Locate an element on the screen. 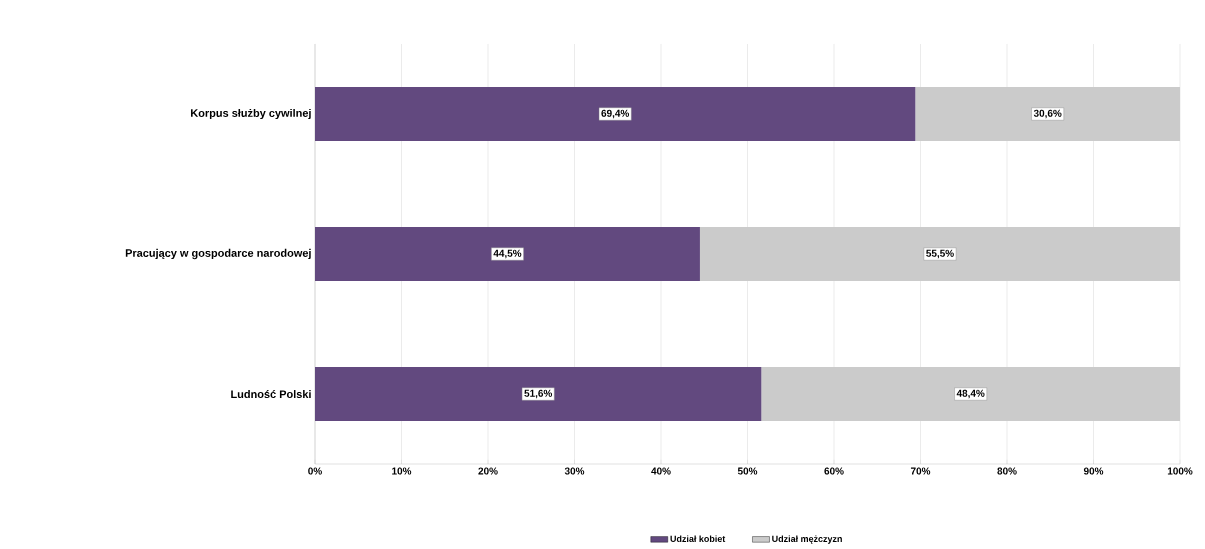 The width and height of the screenshot is (1205, 549). x-tick-label: 60% is located at coordinates (834, 471).